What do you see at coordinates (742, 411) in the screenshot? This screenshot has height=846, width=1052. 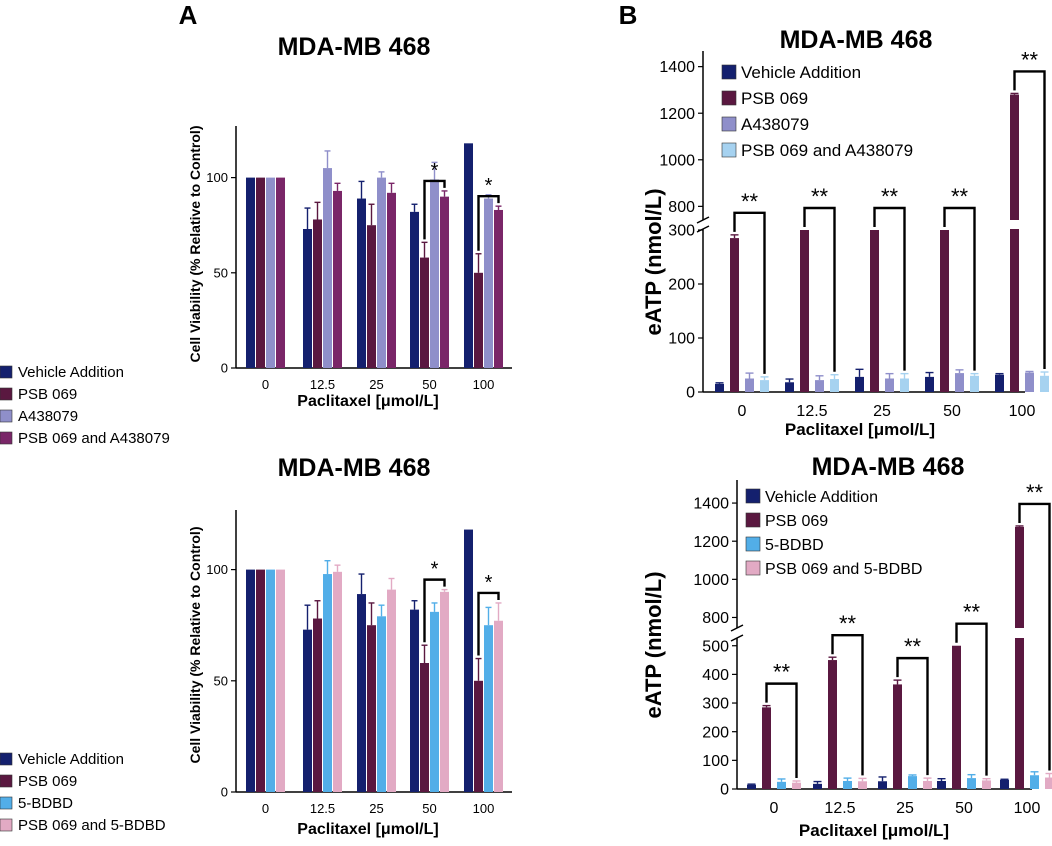 I see `x-tick-label: 0` at bounding box center [742, 411].